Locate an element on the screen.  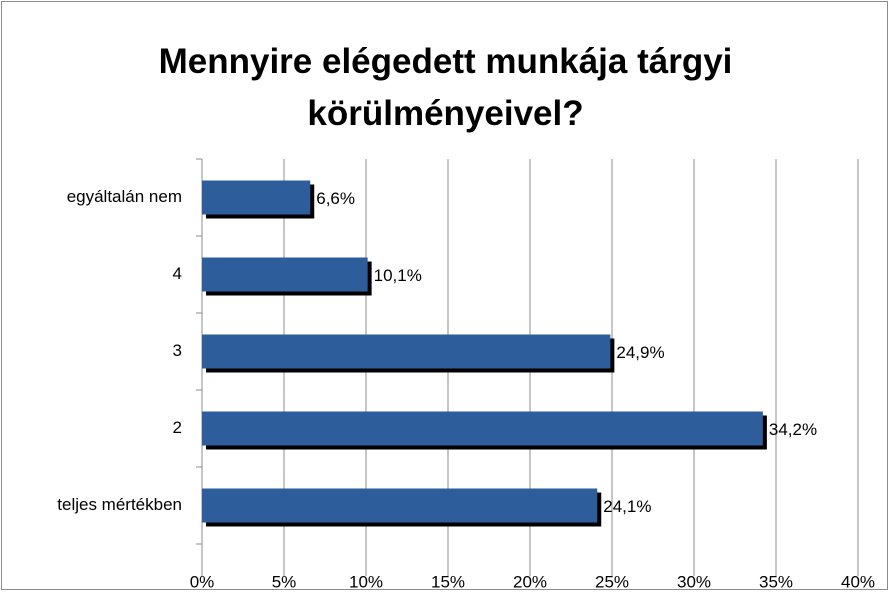
x-tick-label: 25% is located at coordinates (612, 581).